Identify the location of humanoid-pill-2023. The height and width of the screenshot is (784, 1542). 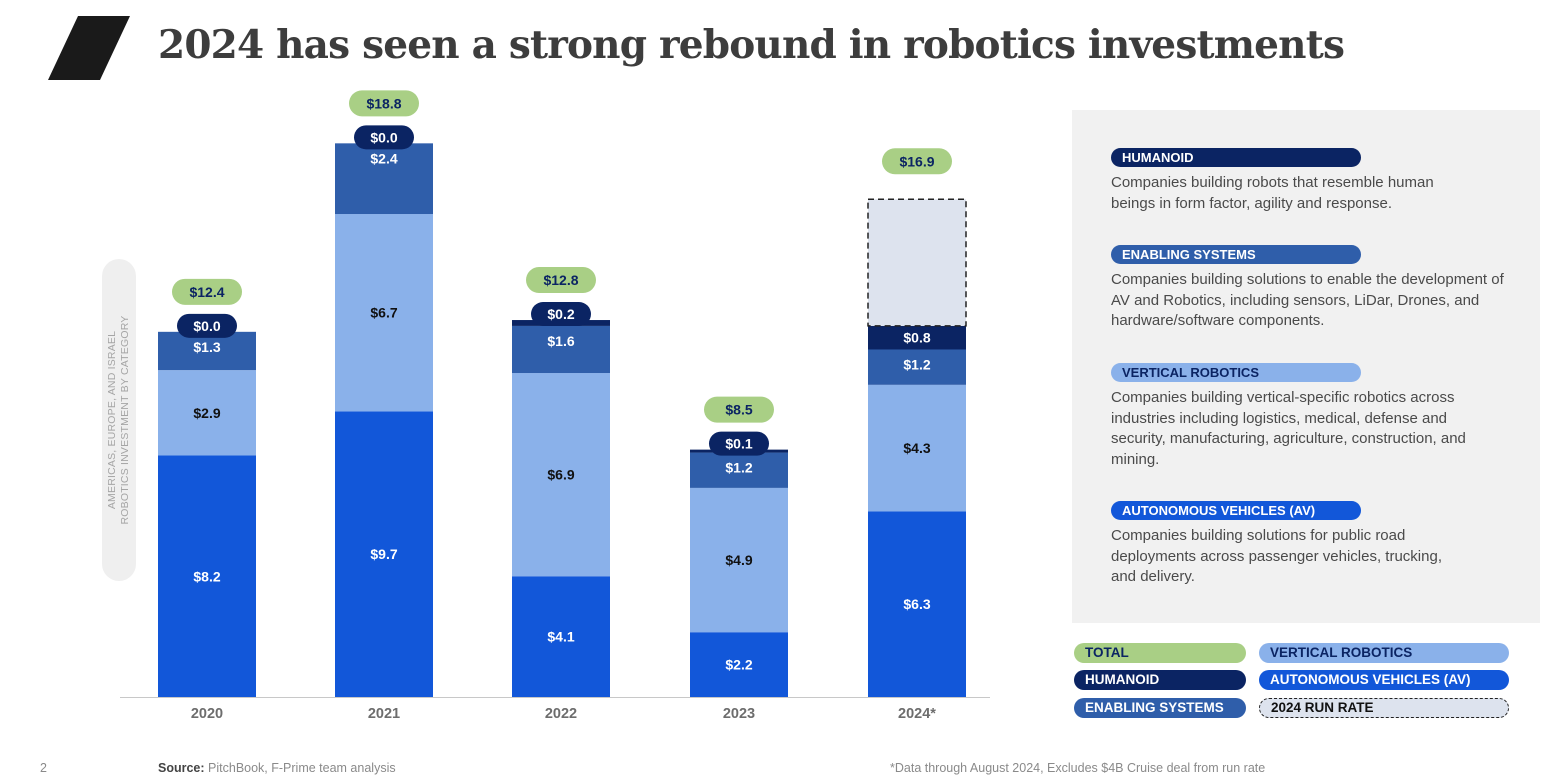
(739, 443).